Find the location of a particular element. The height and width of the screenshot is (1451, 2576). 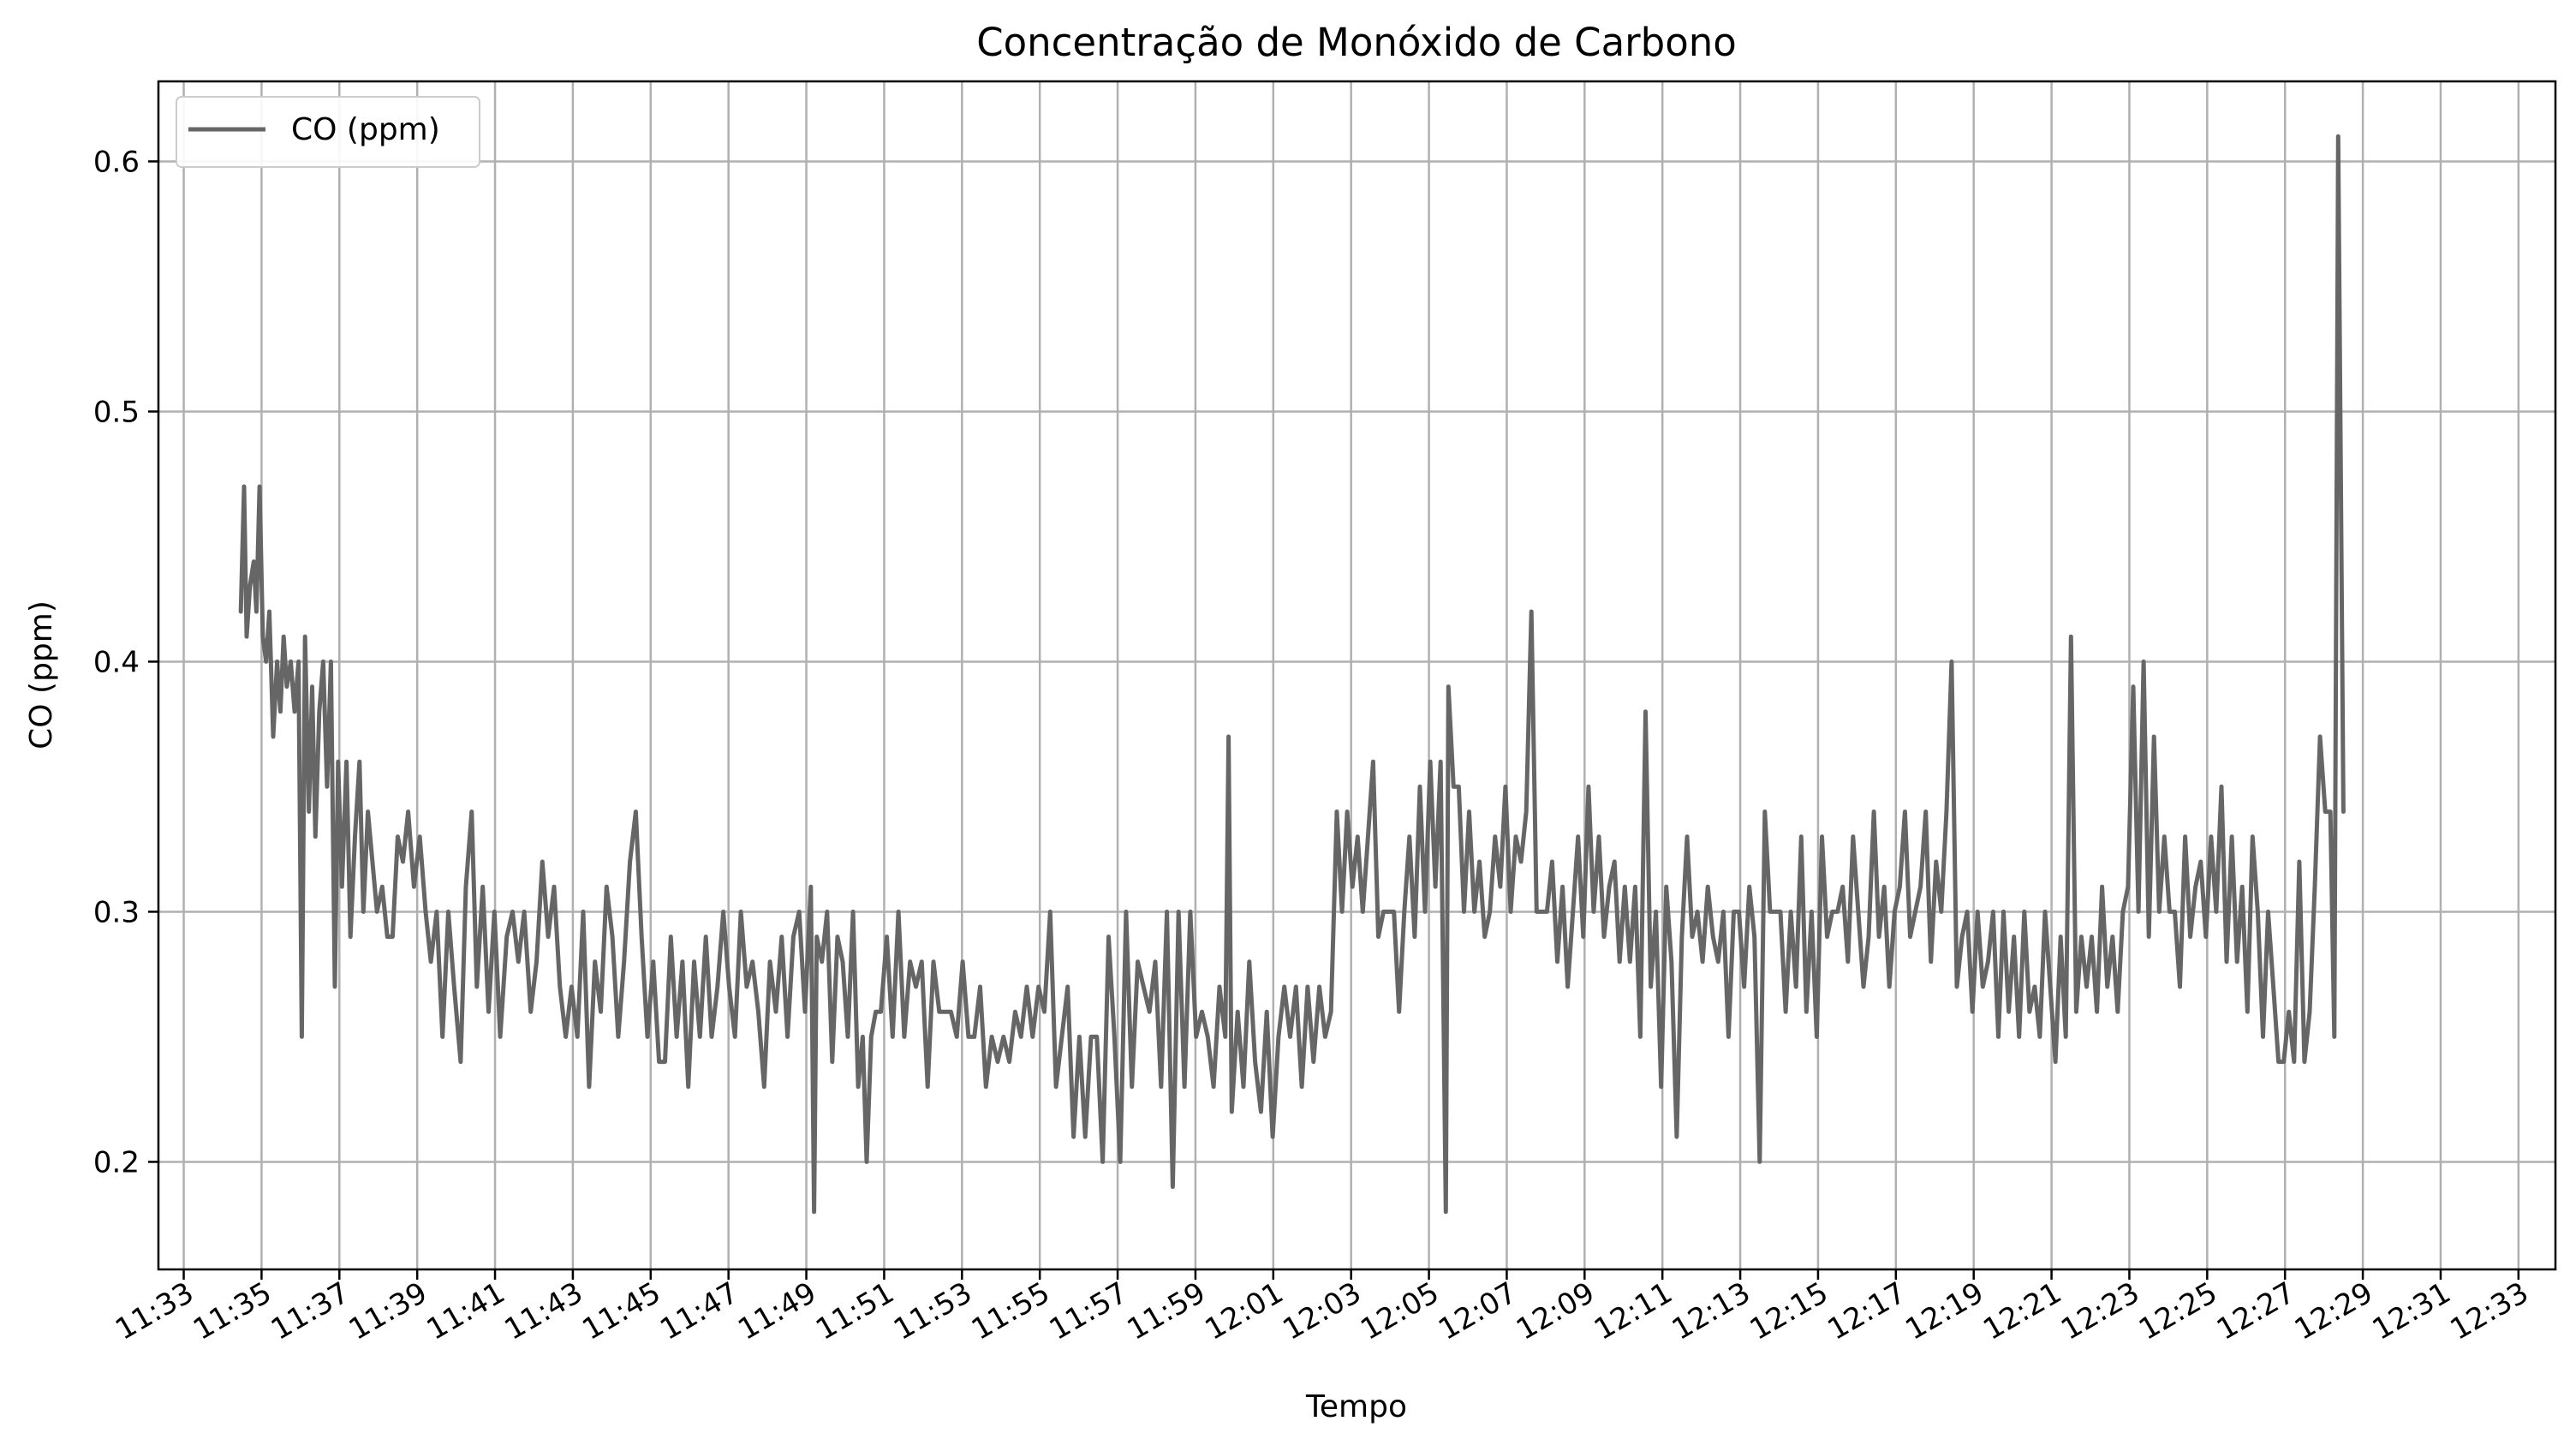

y-tick-label: 0.3 is located at coordinates (117, 912).